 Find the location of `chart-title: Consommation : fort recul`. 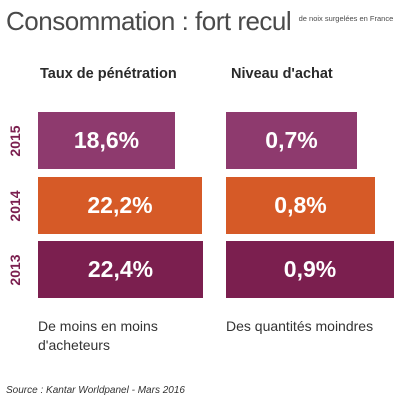

chart-title: Consommation : fort recul is located at coordinates (149, 21).